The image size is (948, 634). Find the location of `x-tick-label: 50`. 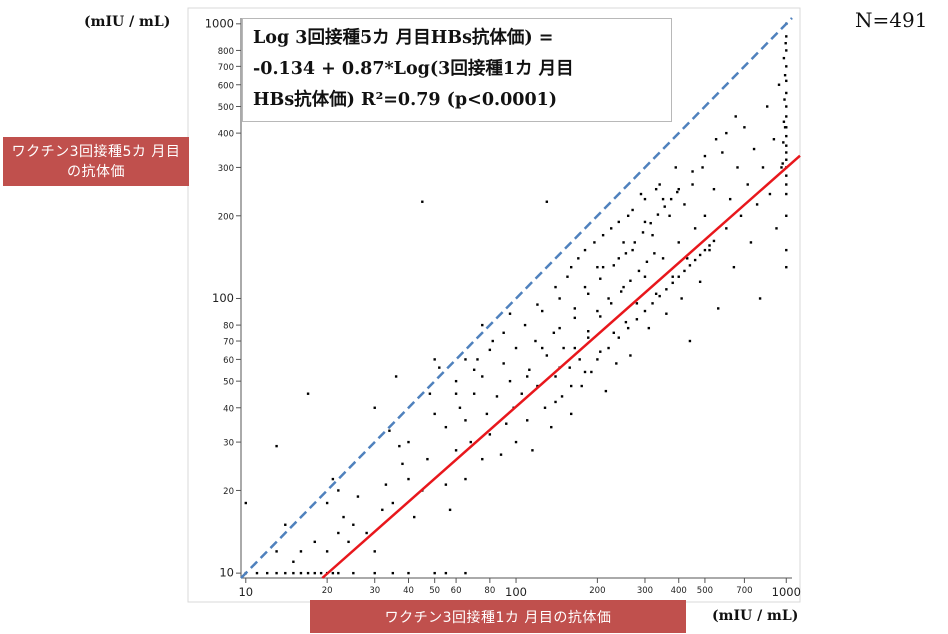

x-tick-label: 50 is located at coordinates (434, 591).